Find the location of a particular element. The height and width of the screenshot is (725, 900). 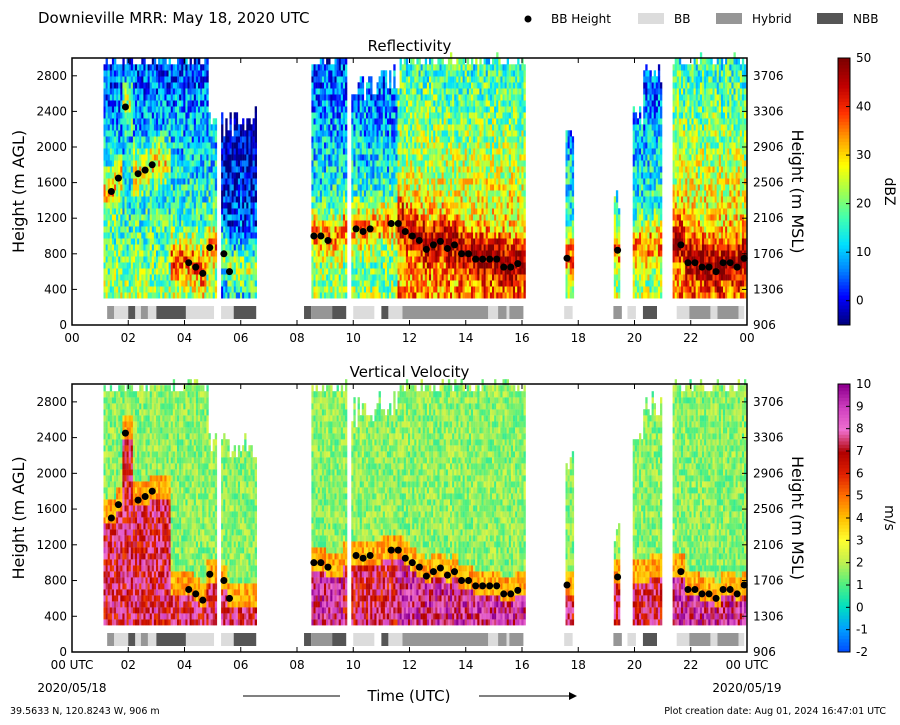

legend-bb-height-marker is located at coordinates (528, 19).